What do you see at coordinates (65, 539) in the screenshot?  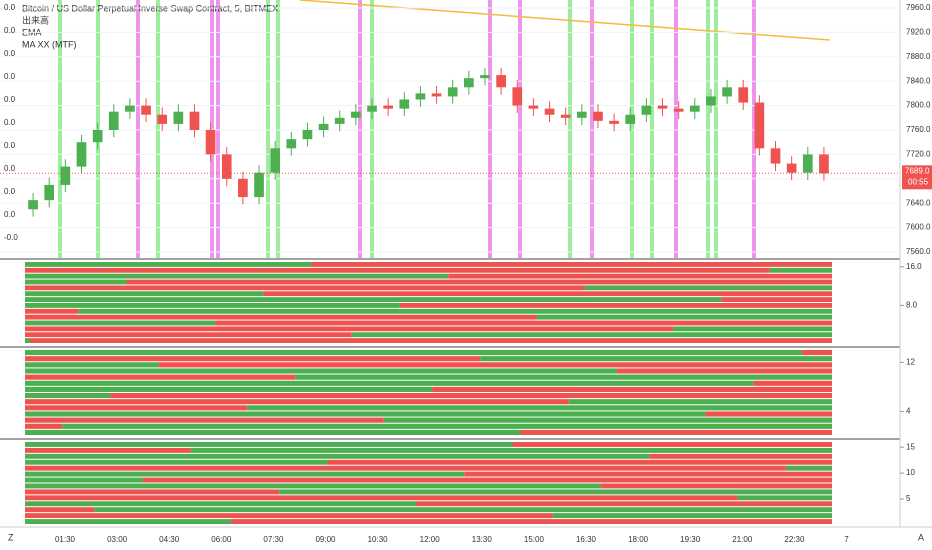 I see `x-tick-label: 01:30` at bounding box center [65, 539].